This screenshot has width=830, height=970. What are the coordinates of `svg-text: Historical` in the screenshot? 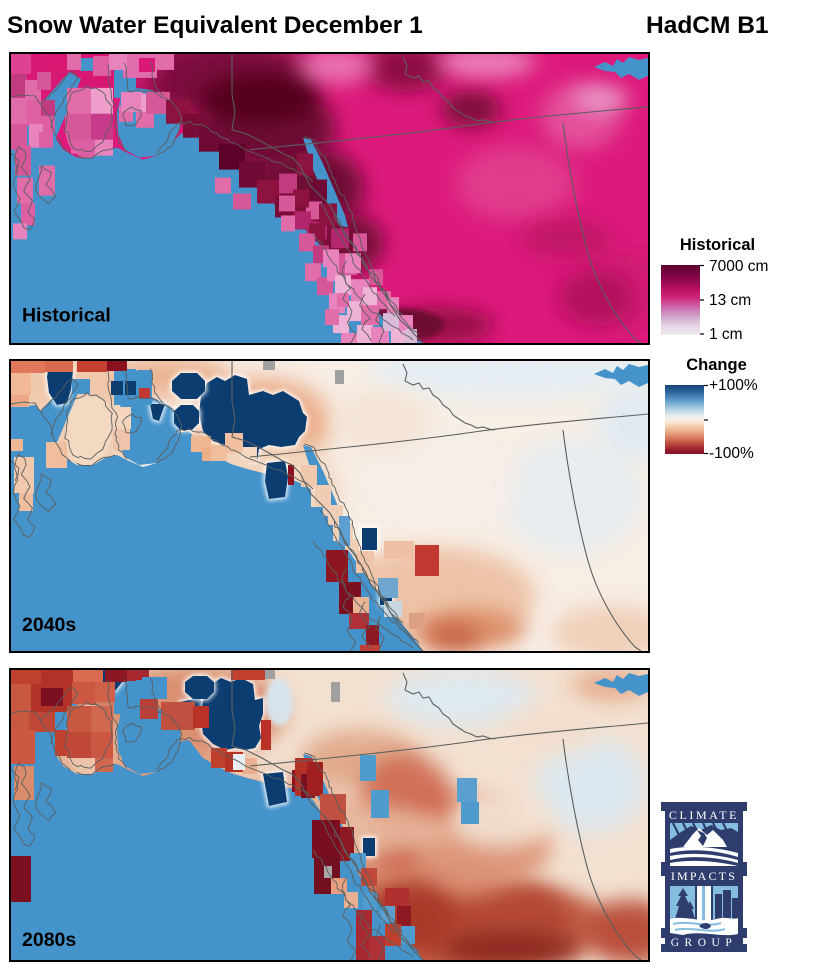 It's located at (66, 316).